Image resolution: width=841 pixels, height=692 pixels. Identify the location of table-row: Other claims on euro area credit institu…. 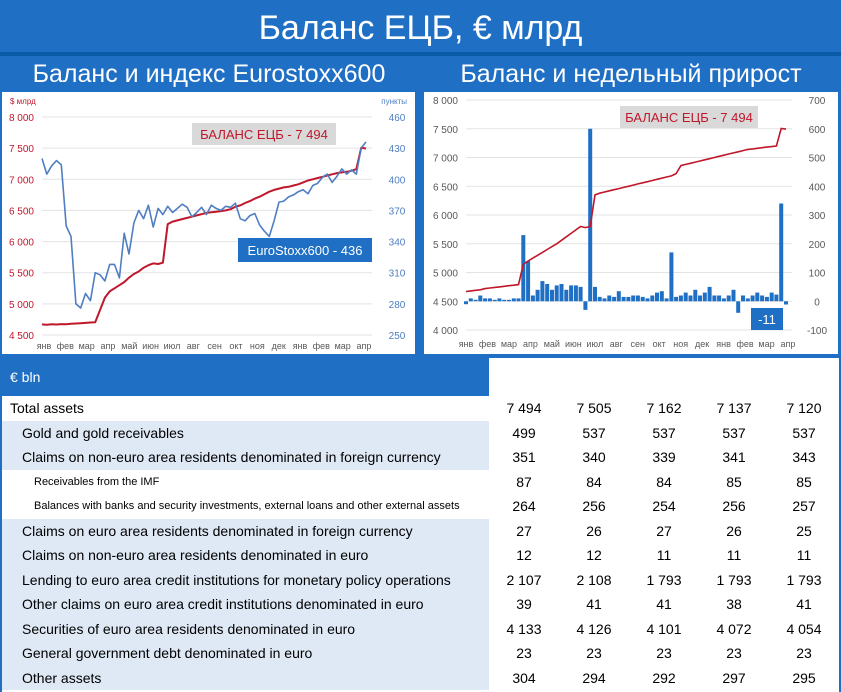
(420, 604).